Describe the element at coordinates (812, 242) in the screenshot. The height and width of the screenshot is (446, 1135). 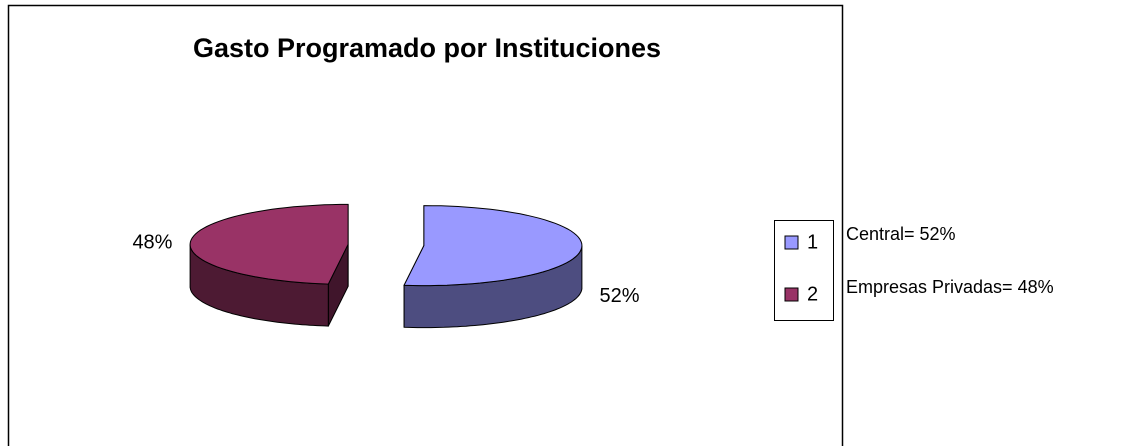
I see `legend-label: 1` at that location.